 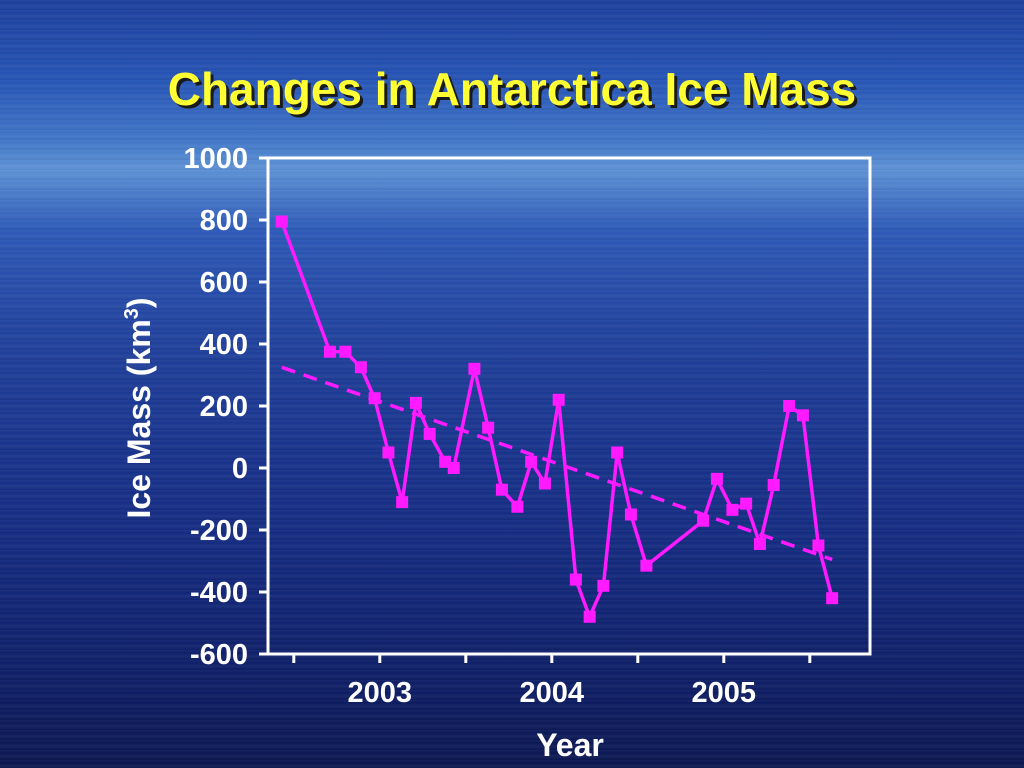 I want to click on trend-line, so click(x=557, y=463).